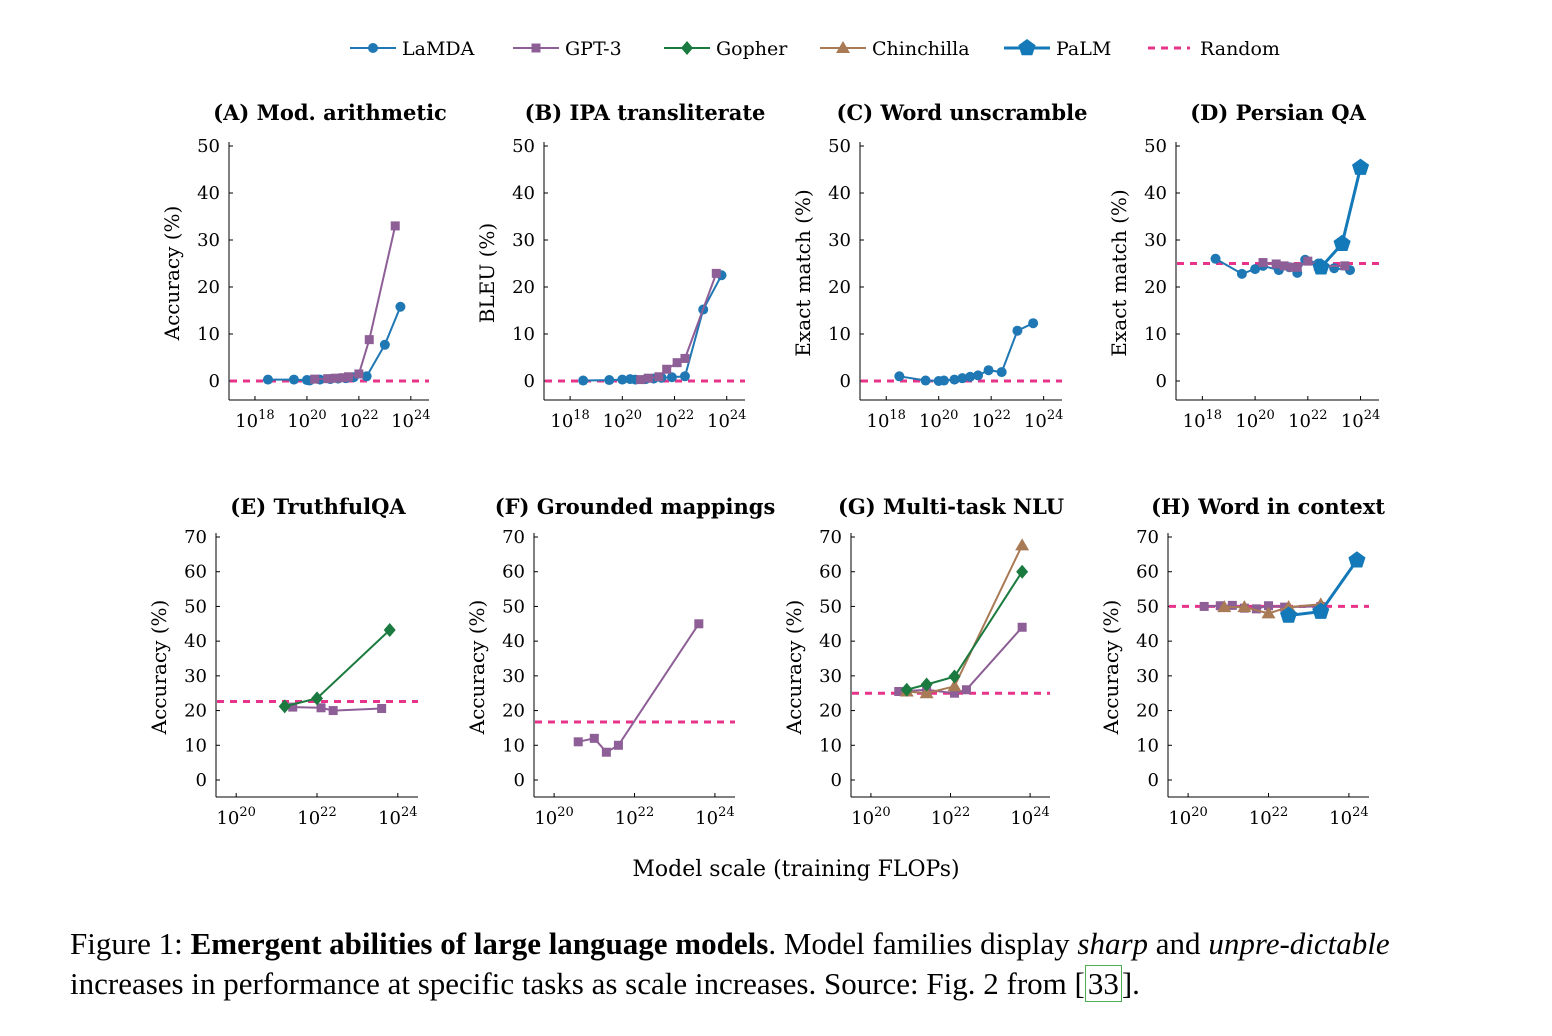  Describe the element at coordinates (1103, 983) in the screenshot. I see `citation-link: 33` at that location.